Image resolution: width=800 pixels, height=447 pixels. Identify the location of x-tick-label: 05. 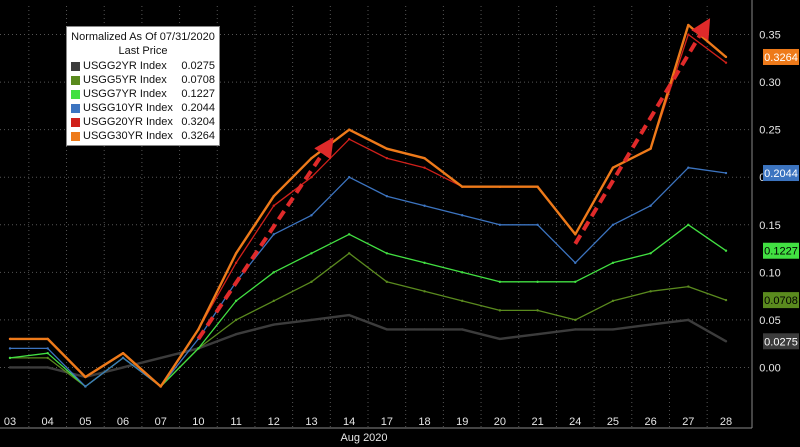
(85, 422).